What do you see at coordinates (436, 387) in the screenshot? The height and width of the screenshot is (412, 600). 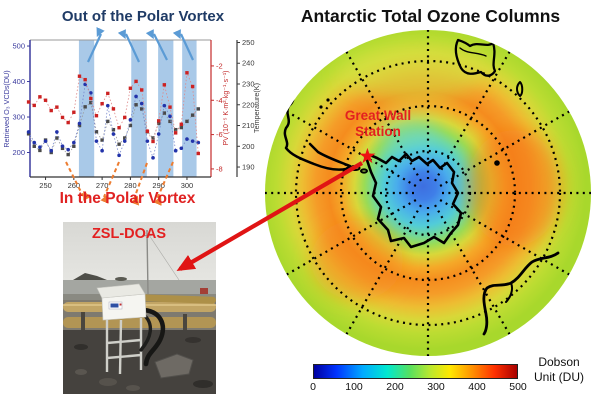 I see `colorbar-tick-label: 300` at bounding box center [436, 387].